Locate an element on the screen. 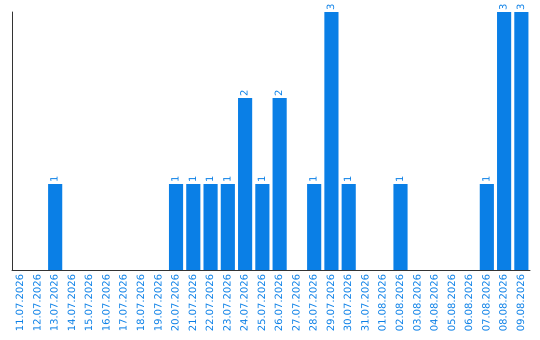  x-tick-label: 11.07.2026 is located at coordinates (20, 303).